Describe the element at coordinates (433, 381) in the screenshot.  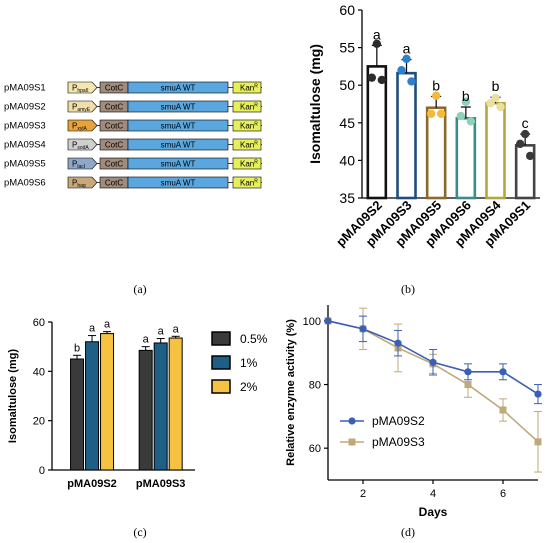
I see `series-line` at that location.